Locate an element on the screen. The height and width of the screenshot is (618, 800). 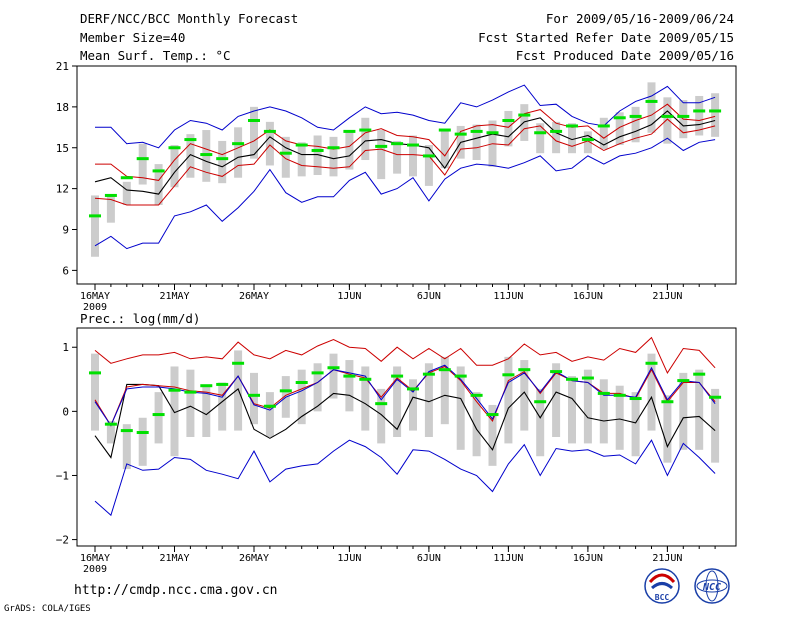
bcc-logo: BCC is located at coordinates (662, 586).